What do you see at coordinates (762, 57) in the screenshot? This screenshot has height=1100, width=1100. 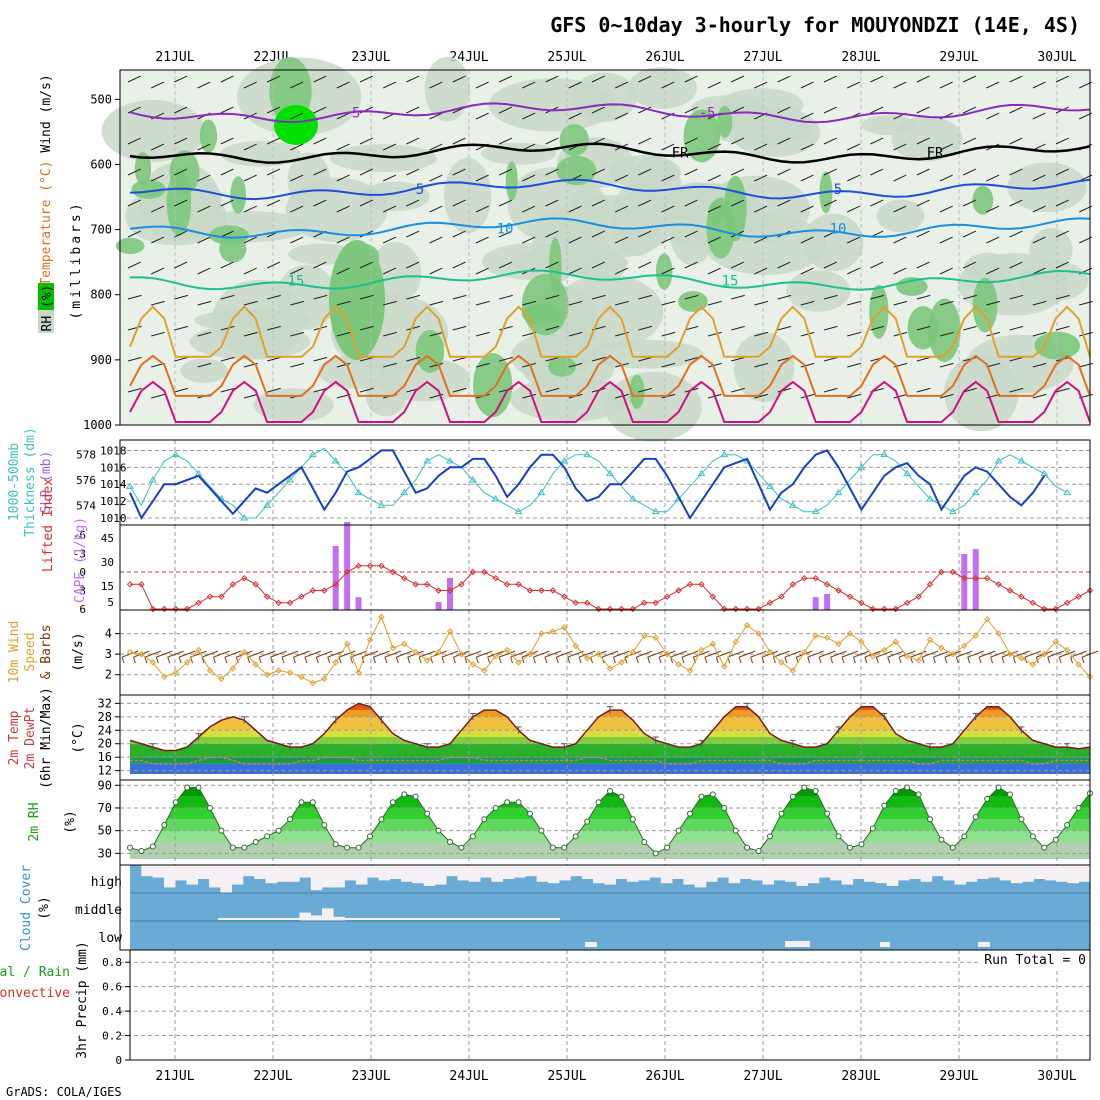 I see `x-label-top: 27JUL` at bounding box center [762, 57].